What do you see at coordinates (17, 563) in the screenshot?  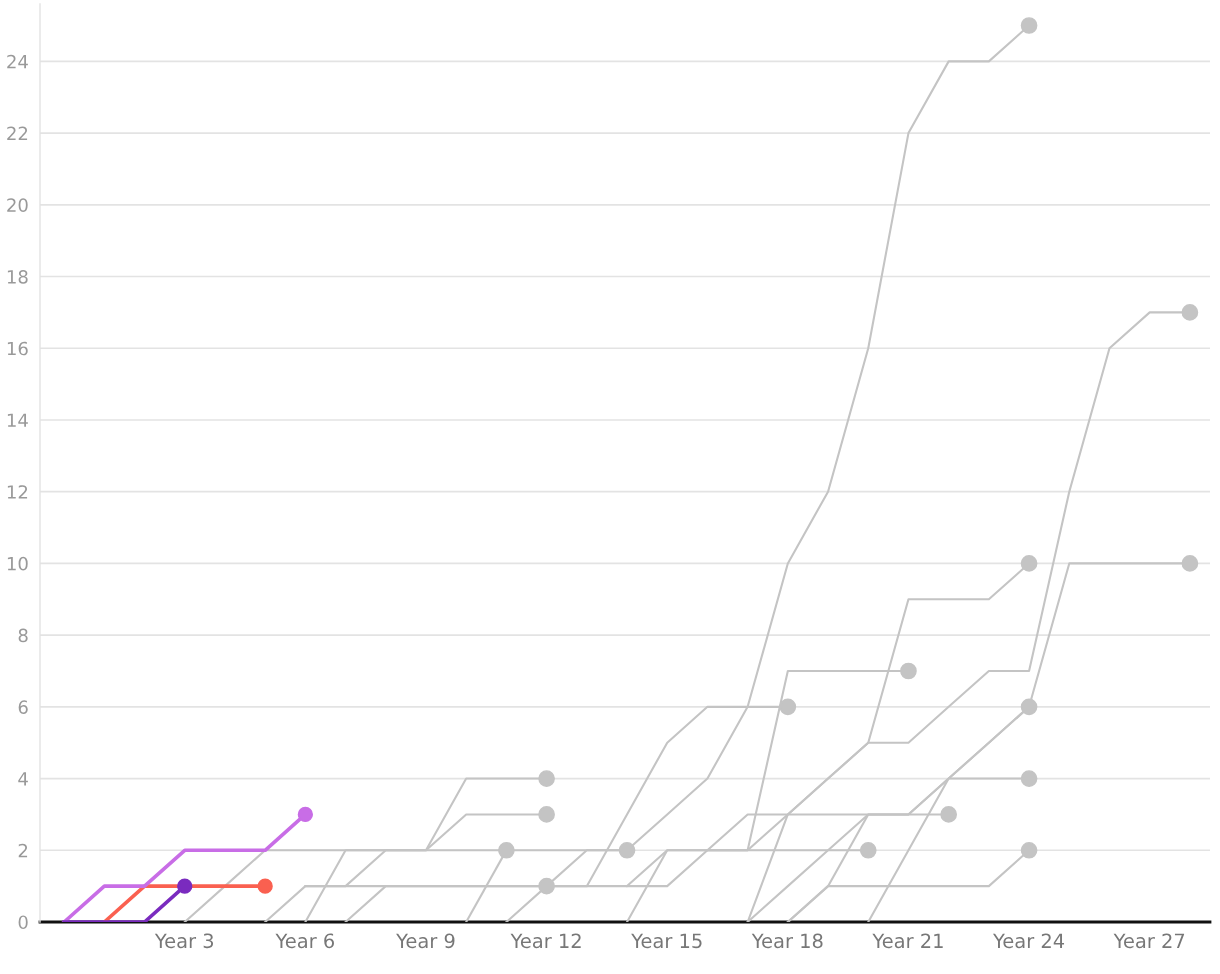 I see `y-tick-label: 10` at bounding box center [17, 563].